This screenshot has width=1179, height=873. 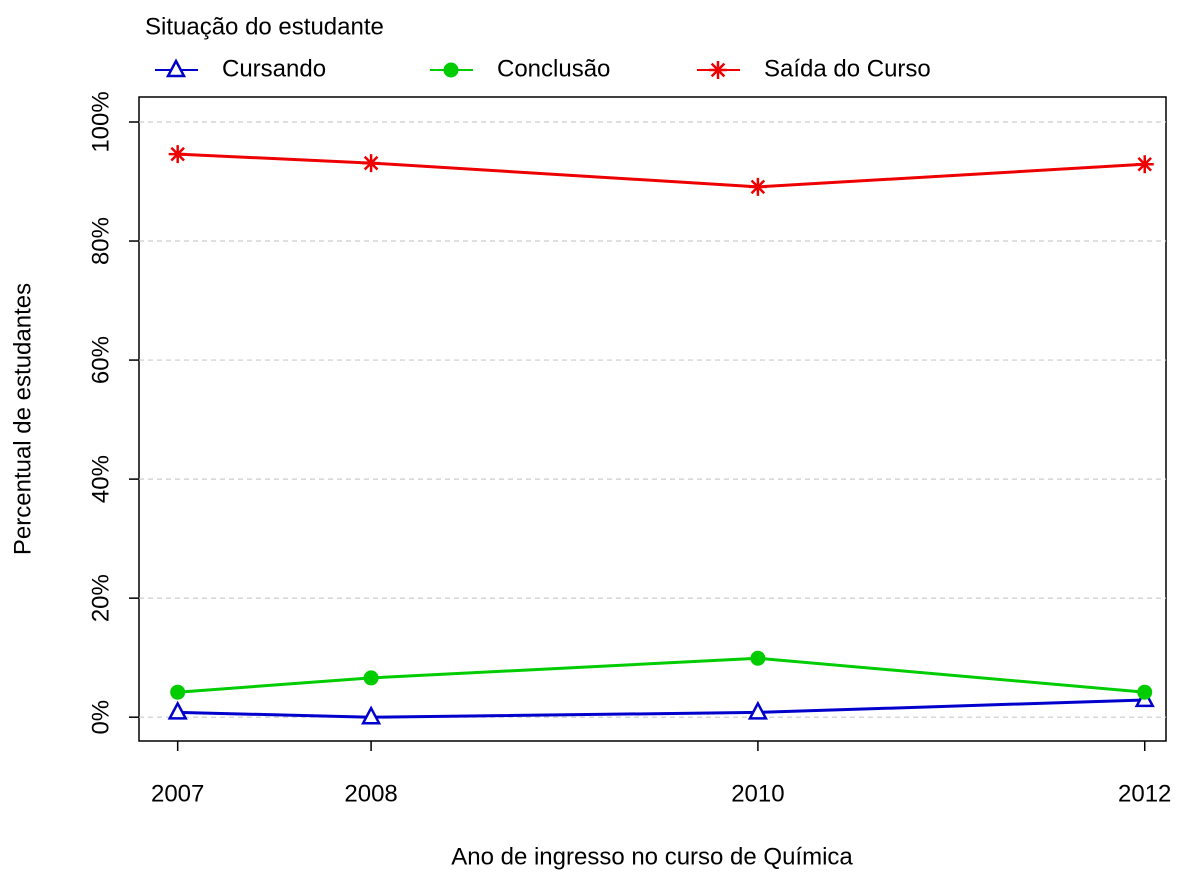 I want to click on x-tick-label: 2008, so click(x=370, y=793).